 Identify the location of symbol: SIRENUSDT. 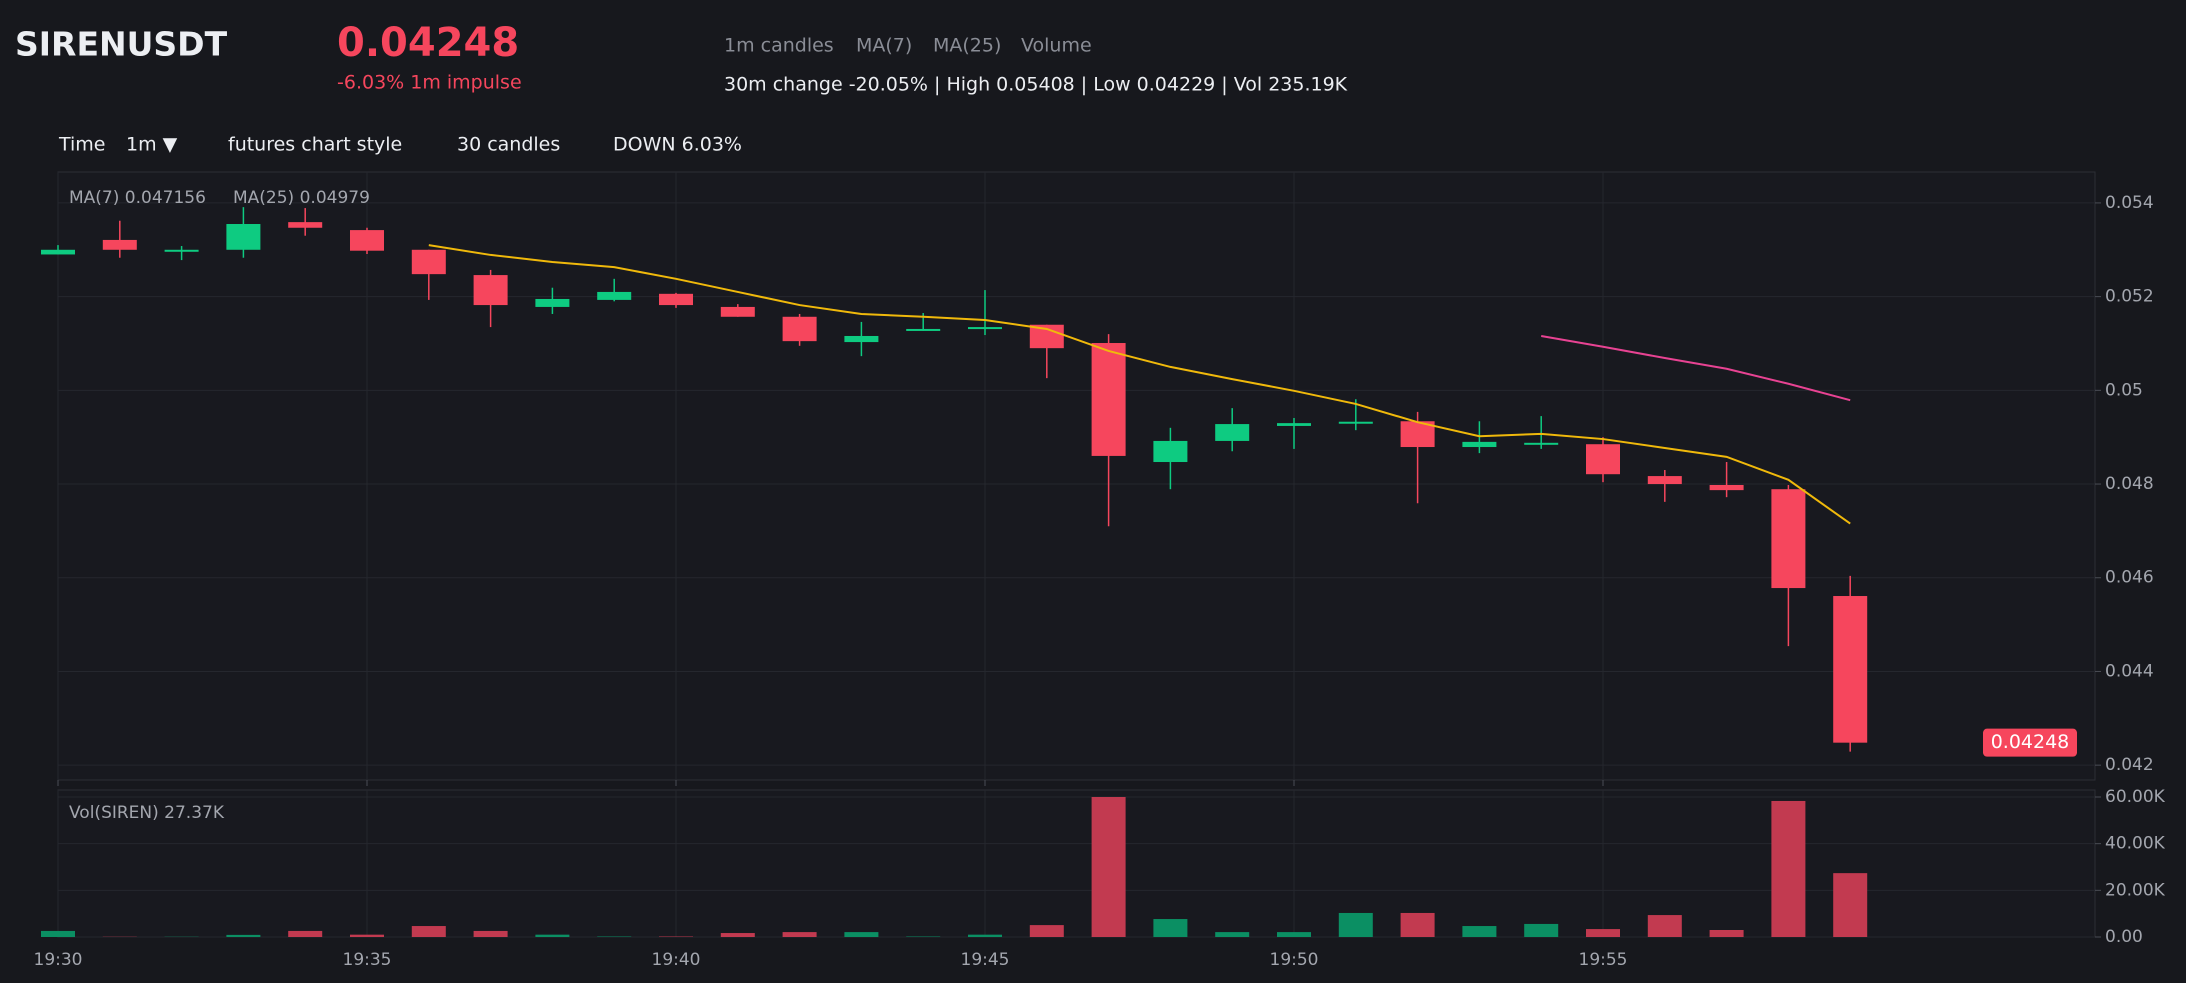
(121, 44).